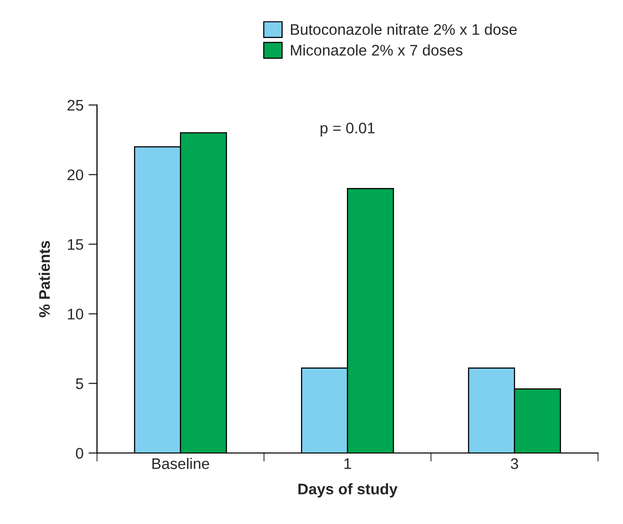  I want to click on y-tick-label: 0, so click(80, 453).